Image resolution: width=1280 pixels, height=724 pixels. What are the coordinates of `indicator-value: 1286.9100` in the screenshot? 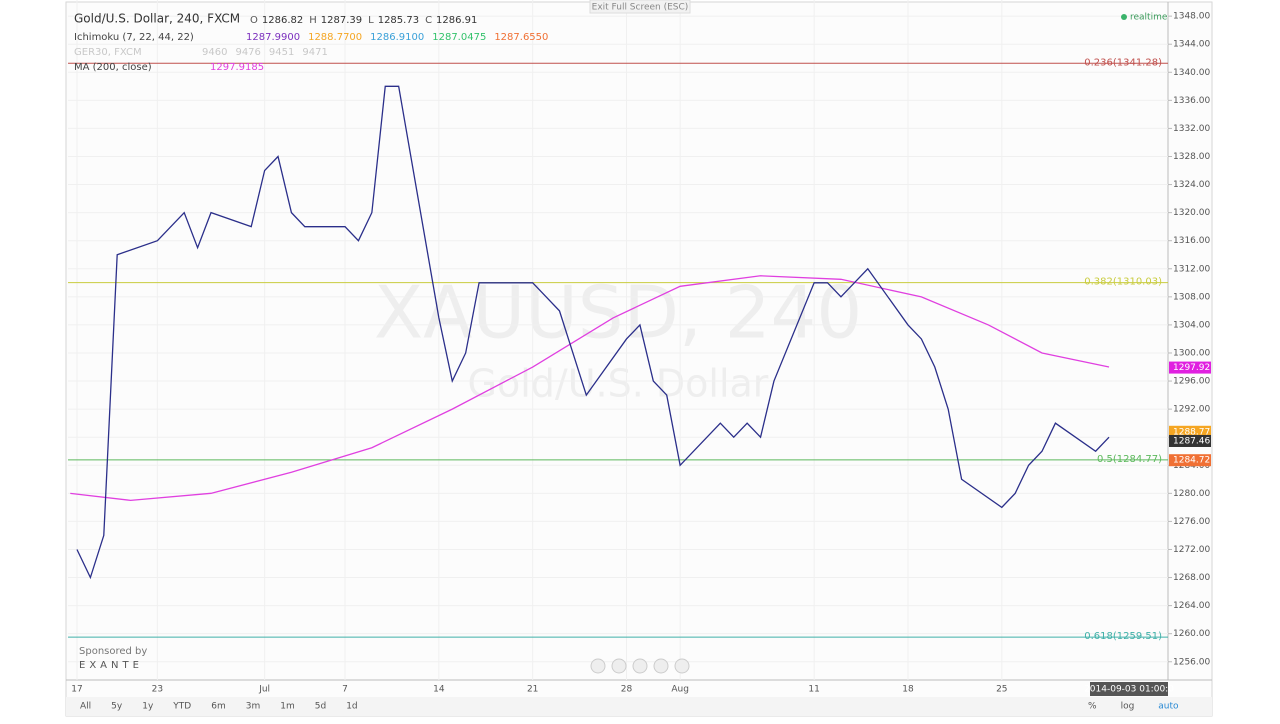 It's located at (397, 37).